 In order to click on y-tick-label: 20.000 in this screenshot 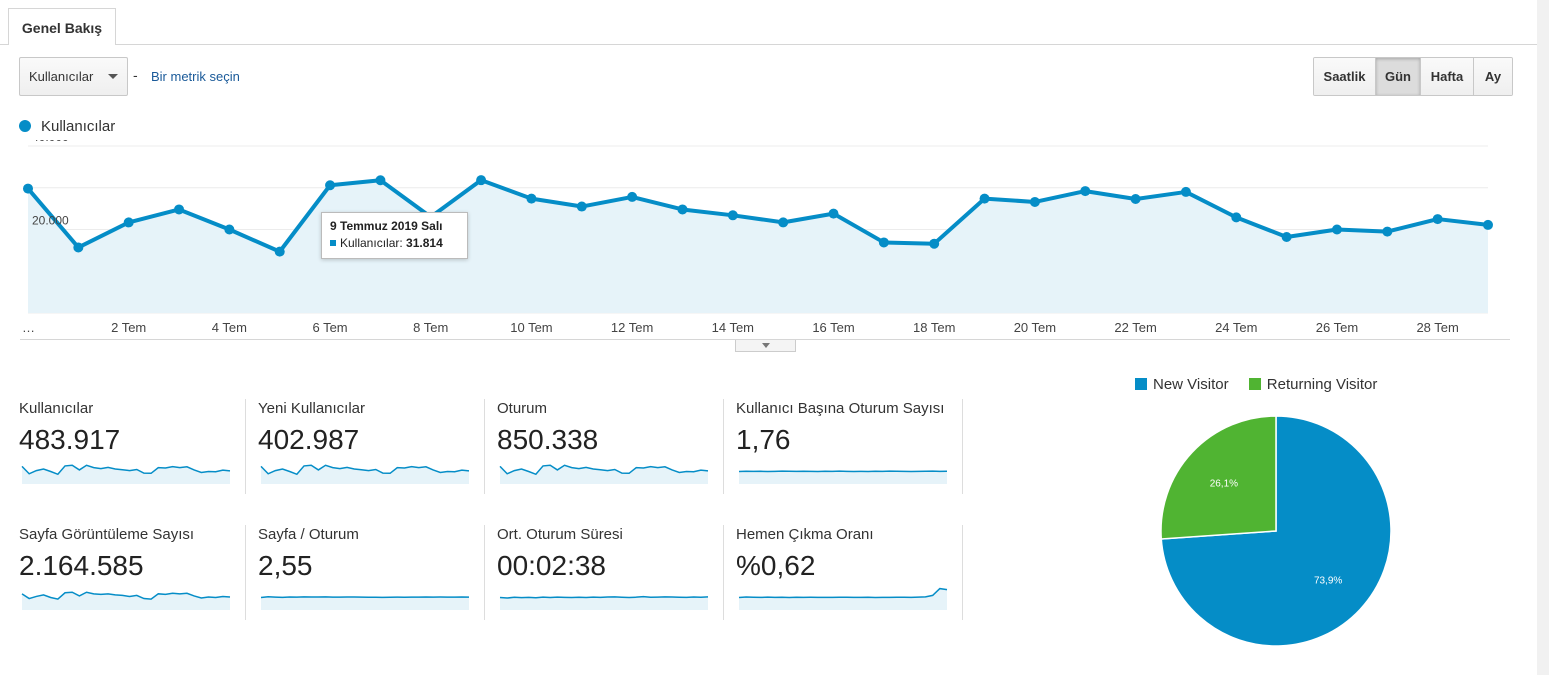, I will do `click(50, 221)`.